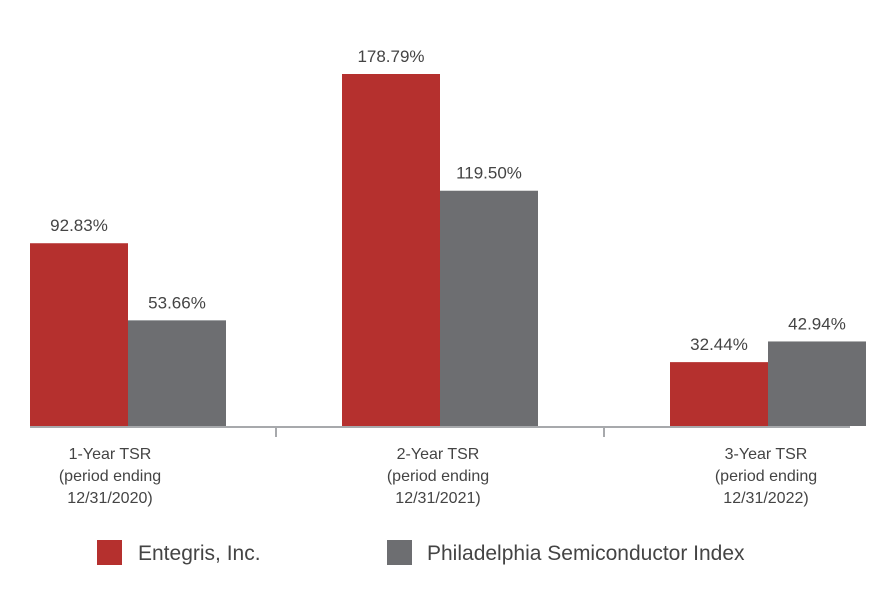  What do you see at coordinates (766, 476) in the screenshot?
I see `category-label-3-line-2: (period ending` at bounding box center [766, 476].